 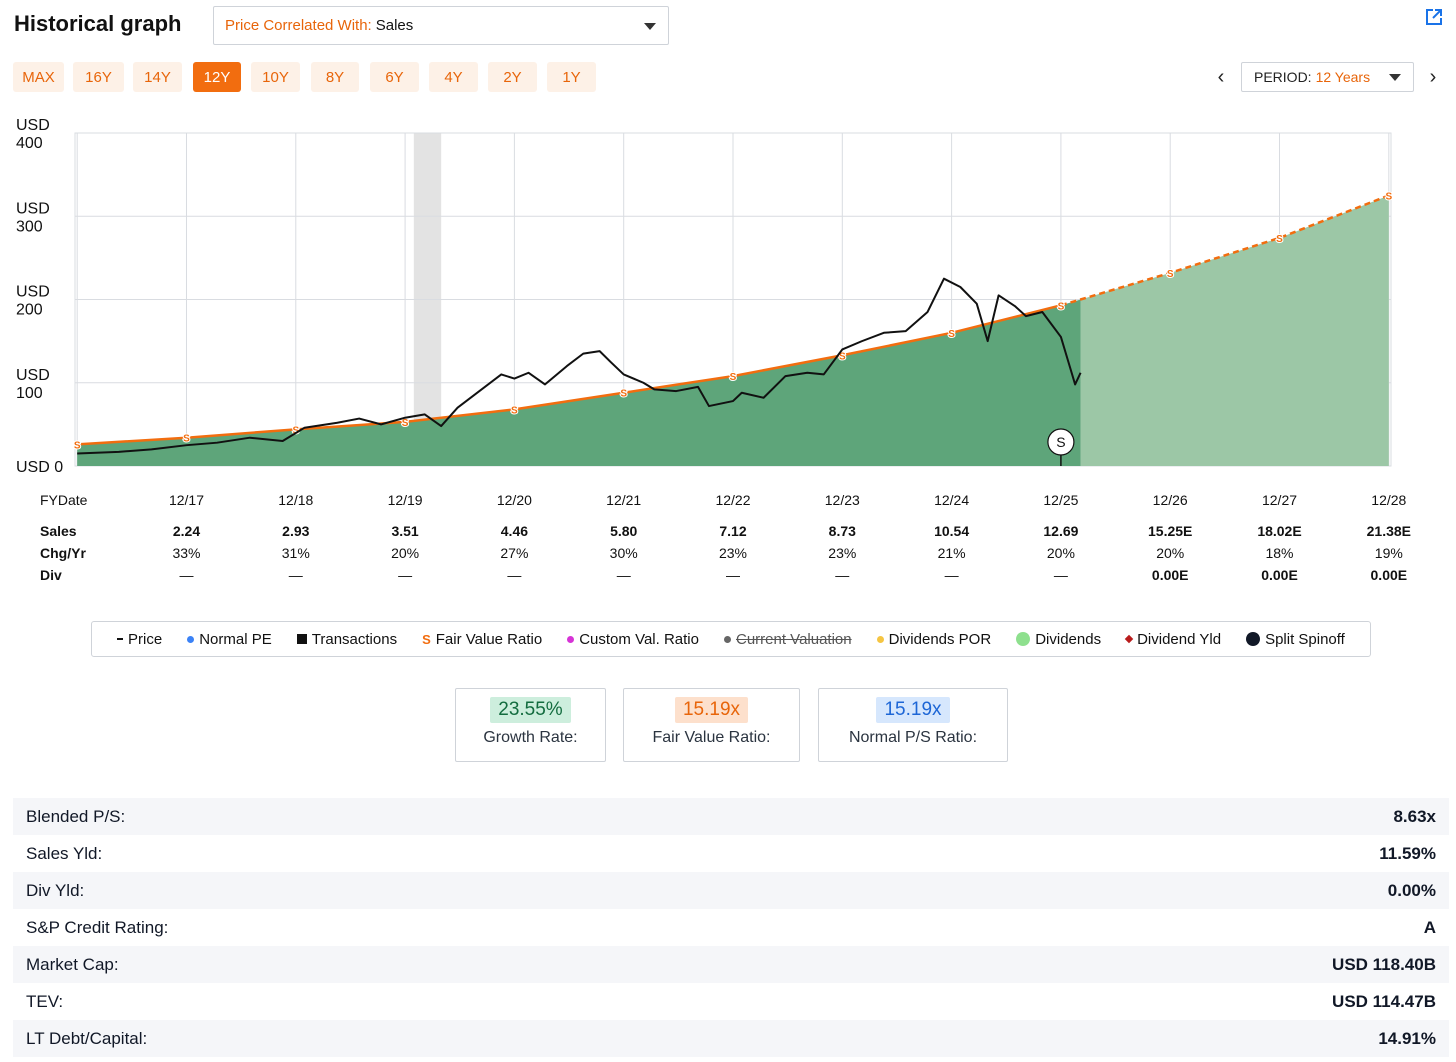 I want to click on legend-item-price: Price, so click(x=139, y=639).